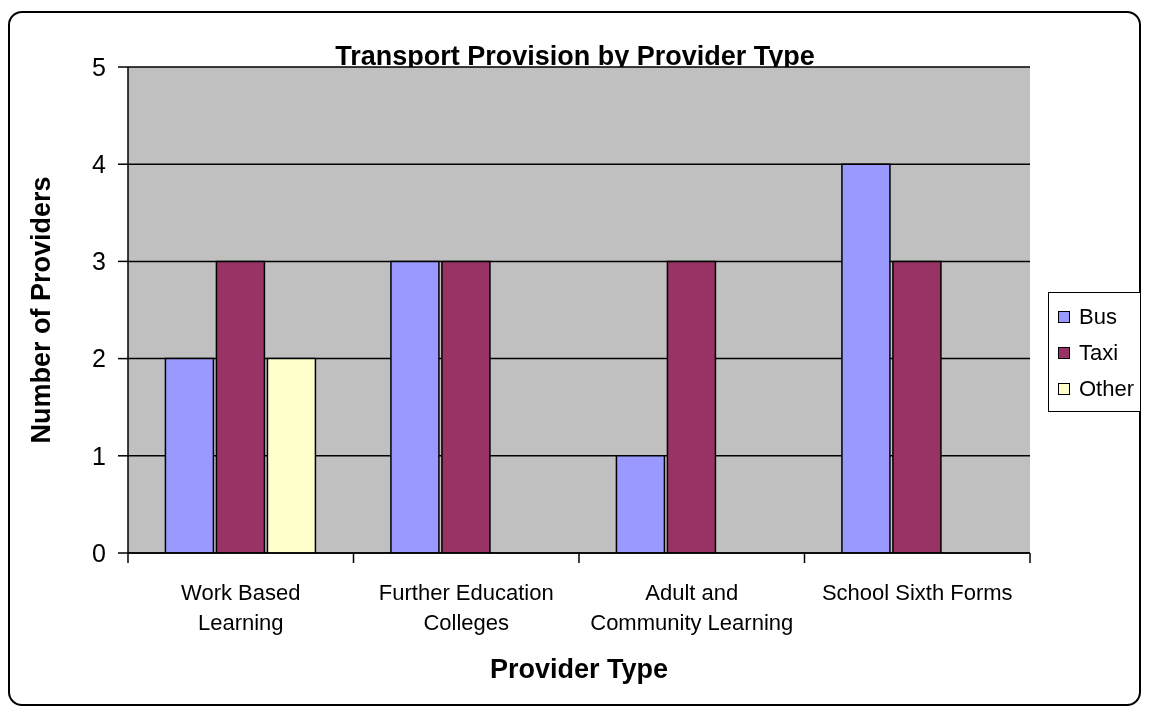 This screenshot has width=1150, height=716. What do you see at coordinates (692, 607) in the screenshot?
I see `x-tick-label: Adult and Community Learning` at bounding box center [692, 607].